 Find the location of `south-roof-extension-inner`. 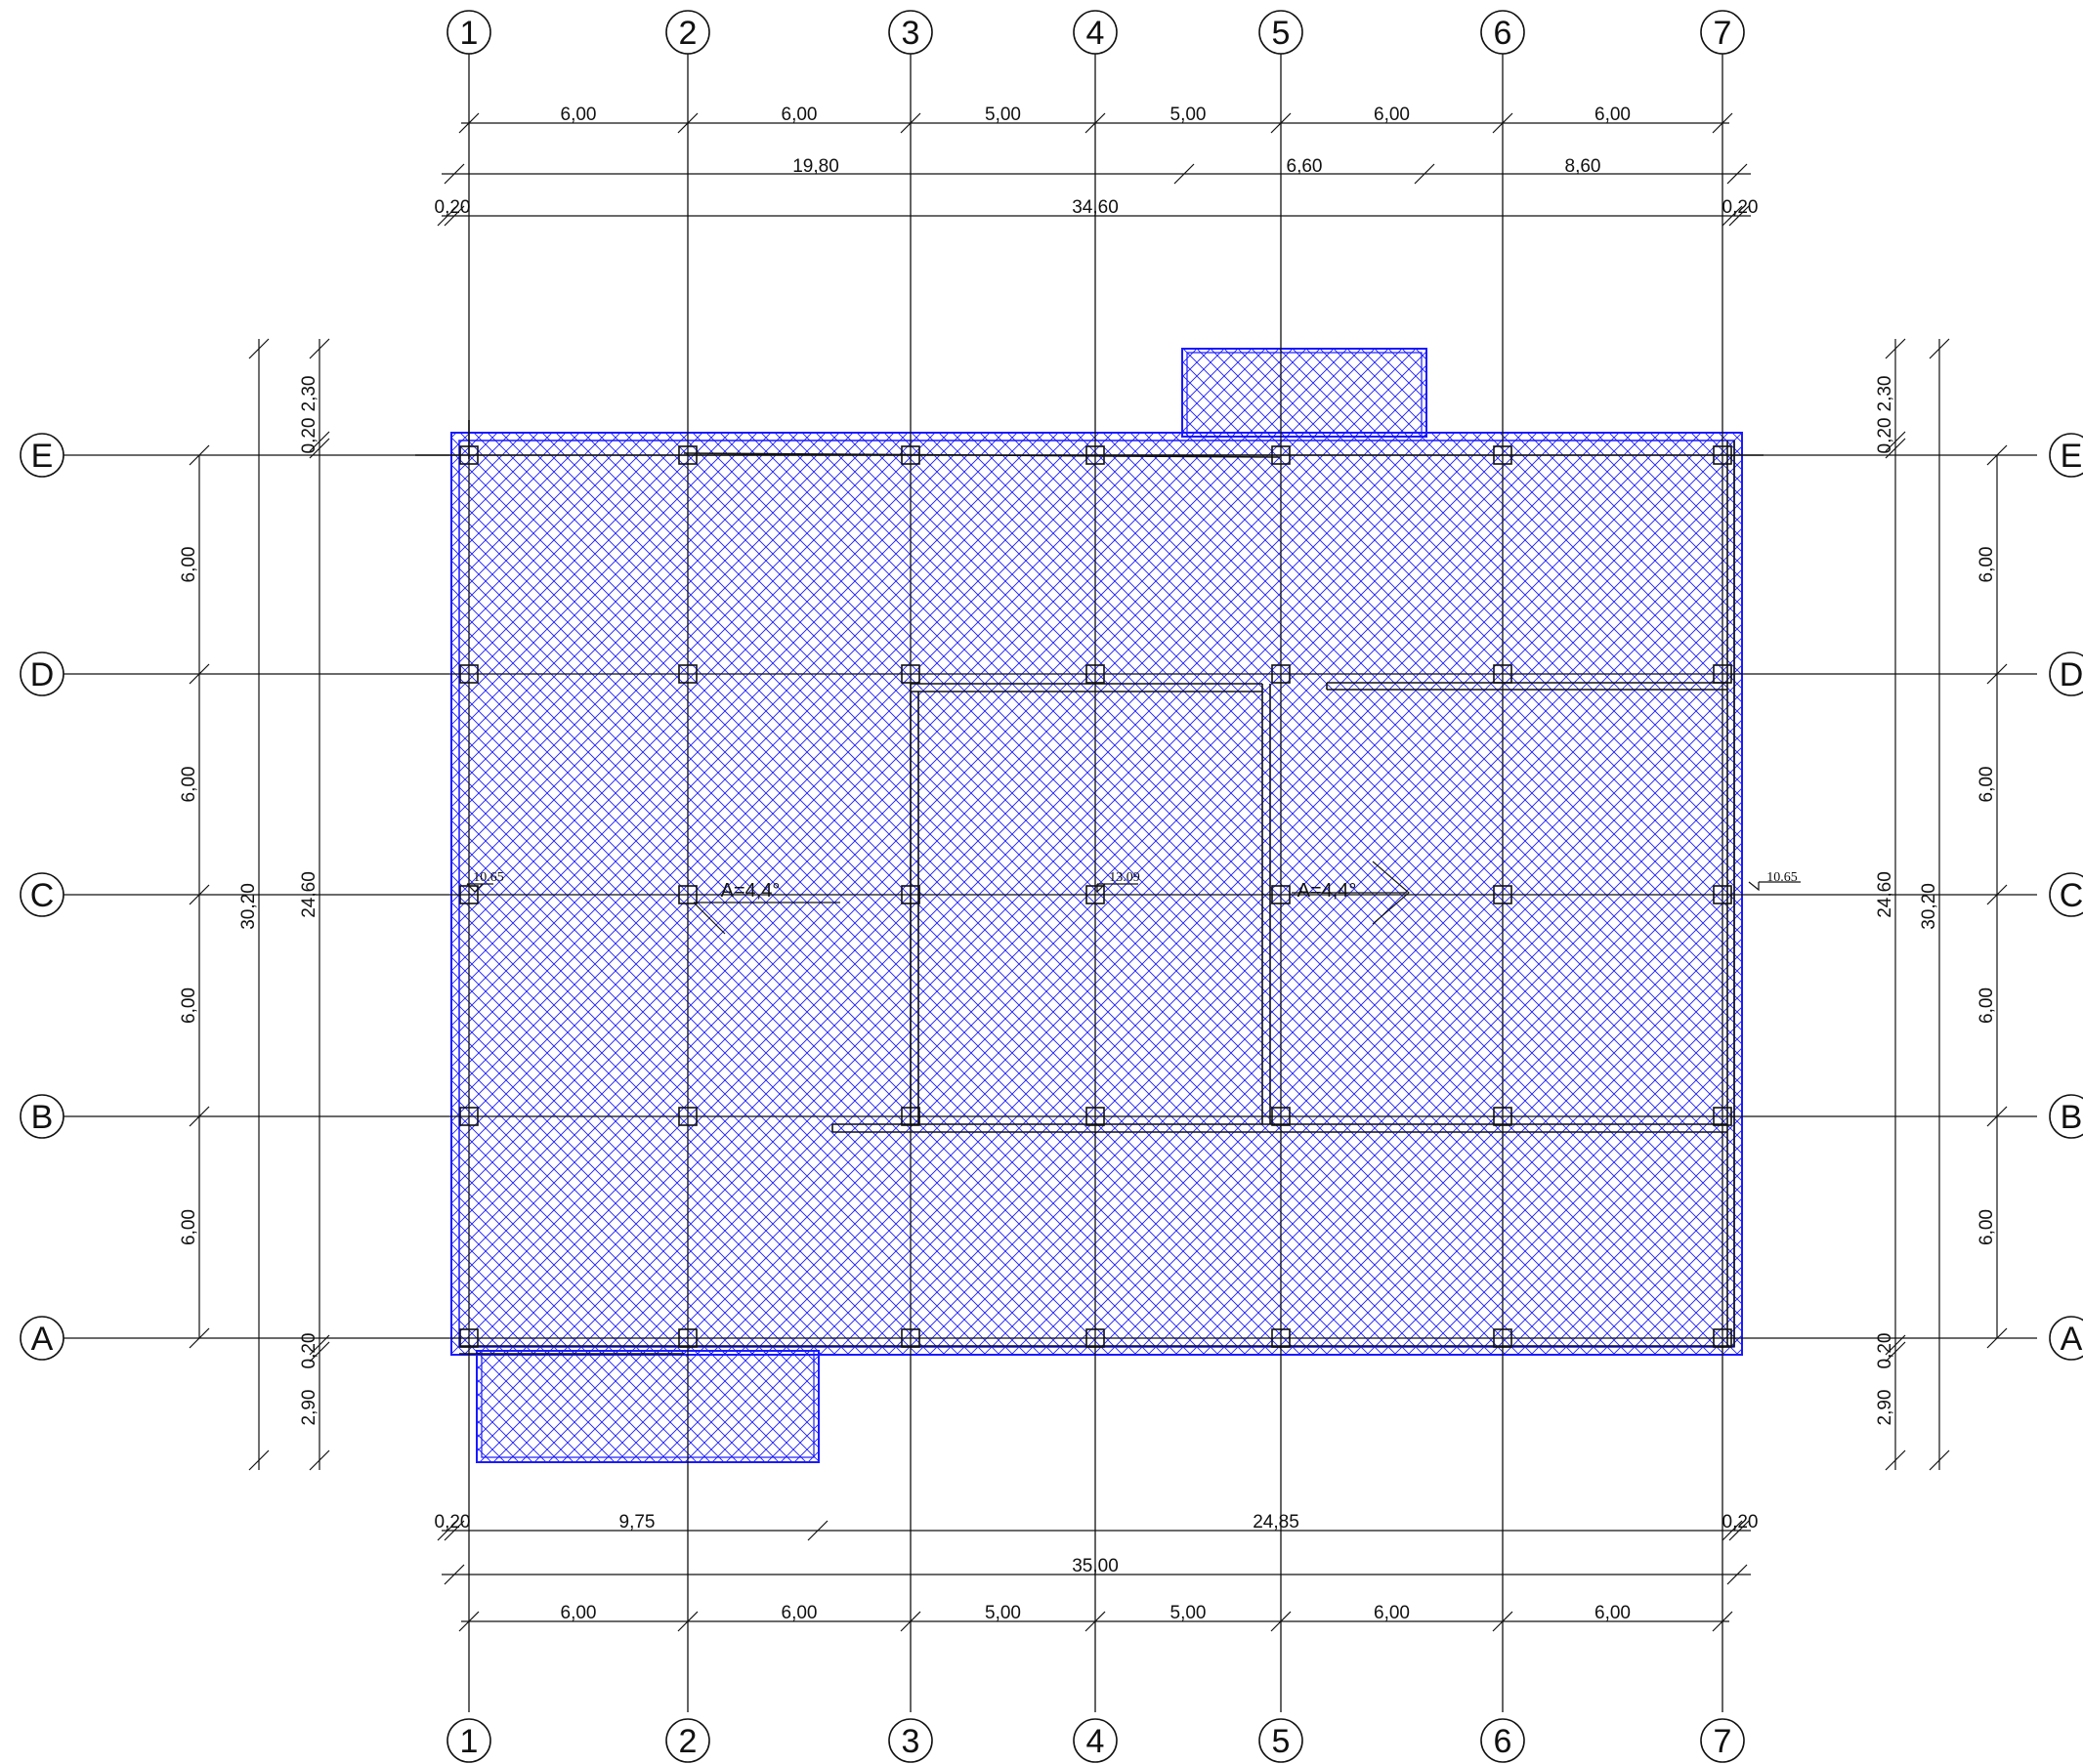

south-roof-extension-inner is located at coordinates (648, 1404).